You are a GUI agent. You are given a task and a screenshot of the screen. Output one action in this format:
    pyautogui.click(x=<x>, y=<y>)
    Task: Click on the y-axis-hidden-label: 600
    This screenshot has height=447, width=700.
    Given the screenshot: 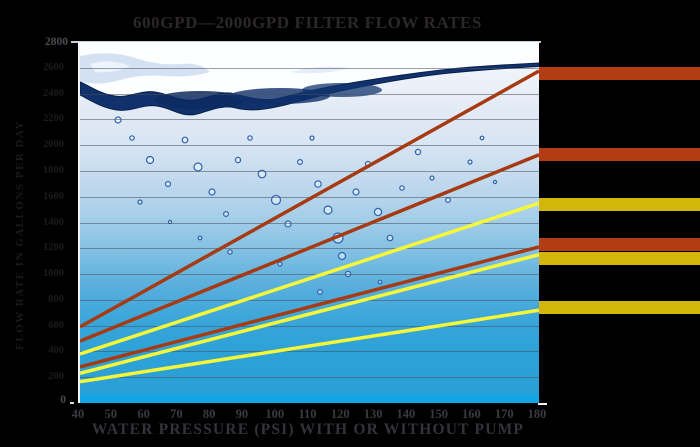 What is the action you would take?
    pyautogui.click(x=56, y=325)
    